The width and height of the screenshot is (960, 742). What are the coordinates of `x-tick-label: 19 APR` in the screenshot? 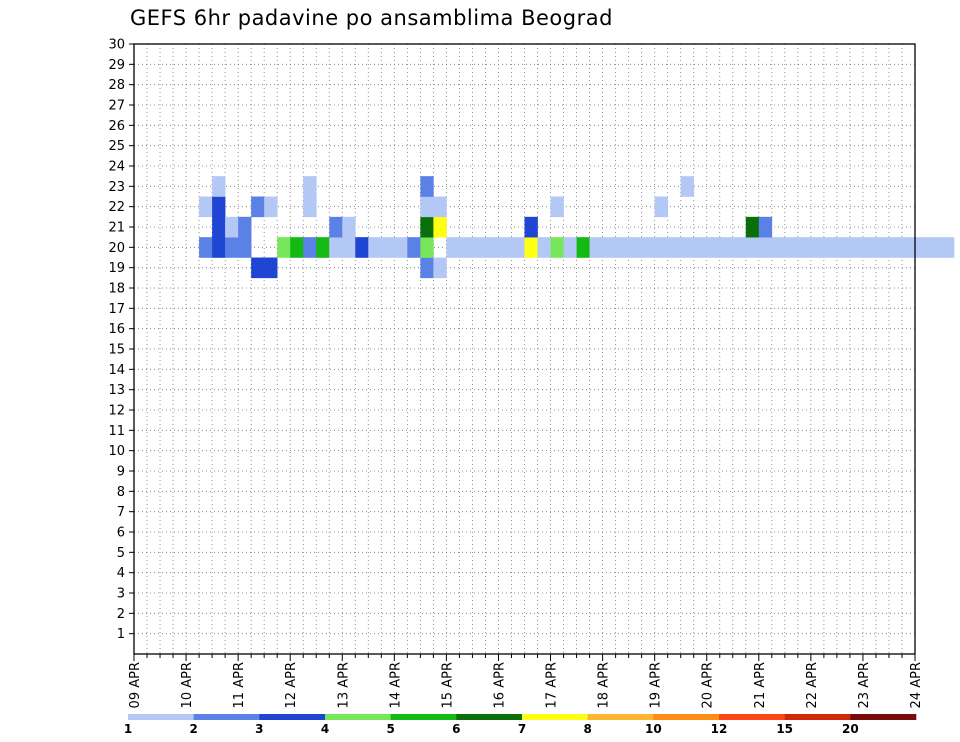 It's located at (656, 685).